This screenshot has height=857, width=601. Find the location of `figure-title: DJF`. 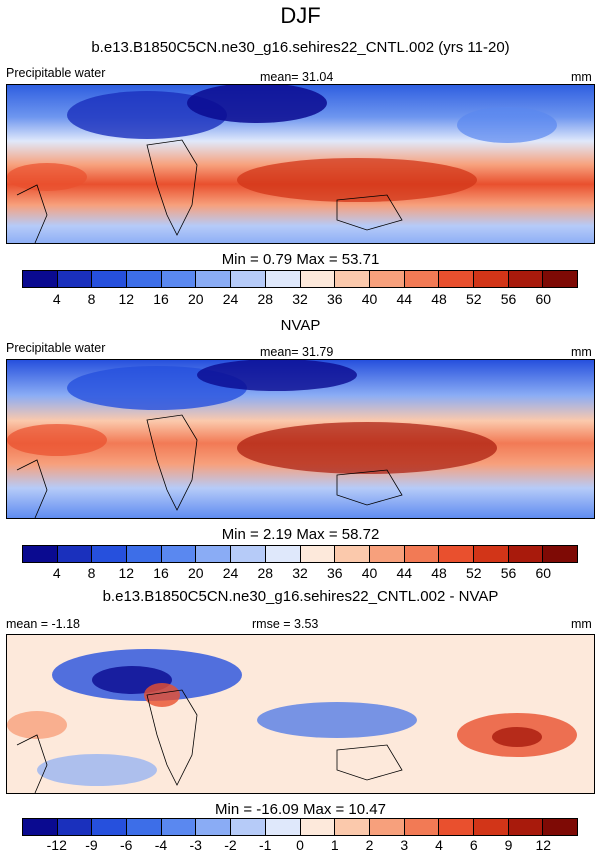

figure-title: DJF is located at coordinates (300, 15).